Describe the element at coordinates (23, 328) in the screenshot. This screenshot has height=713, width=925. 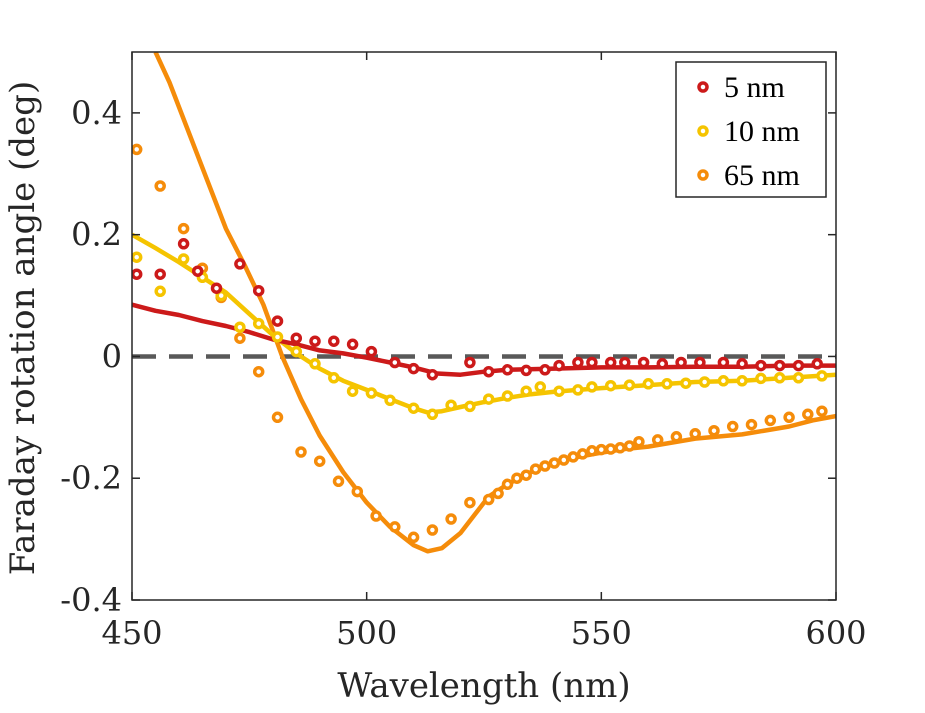
I see `y-axis-label: Faraday rotation angle (deg)` at that location.